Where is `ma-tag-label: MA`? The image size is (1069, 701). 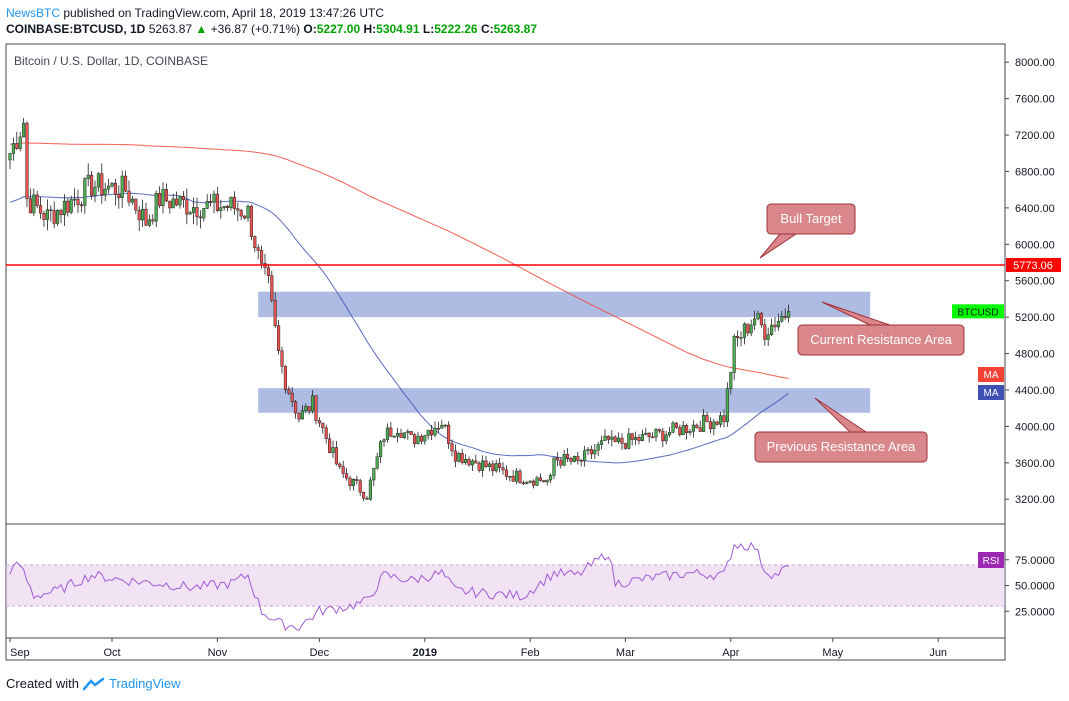
ma-tag-label: MA is located at coordinates (991, 375).